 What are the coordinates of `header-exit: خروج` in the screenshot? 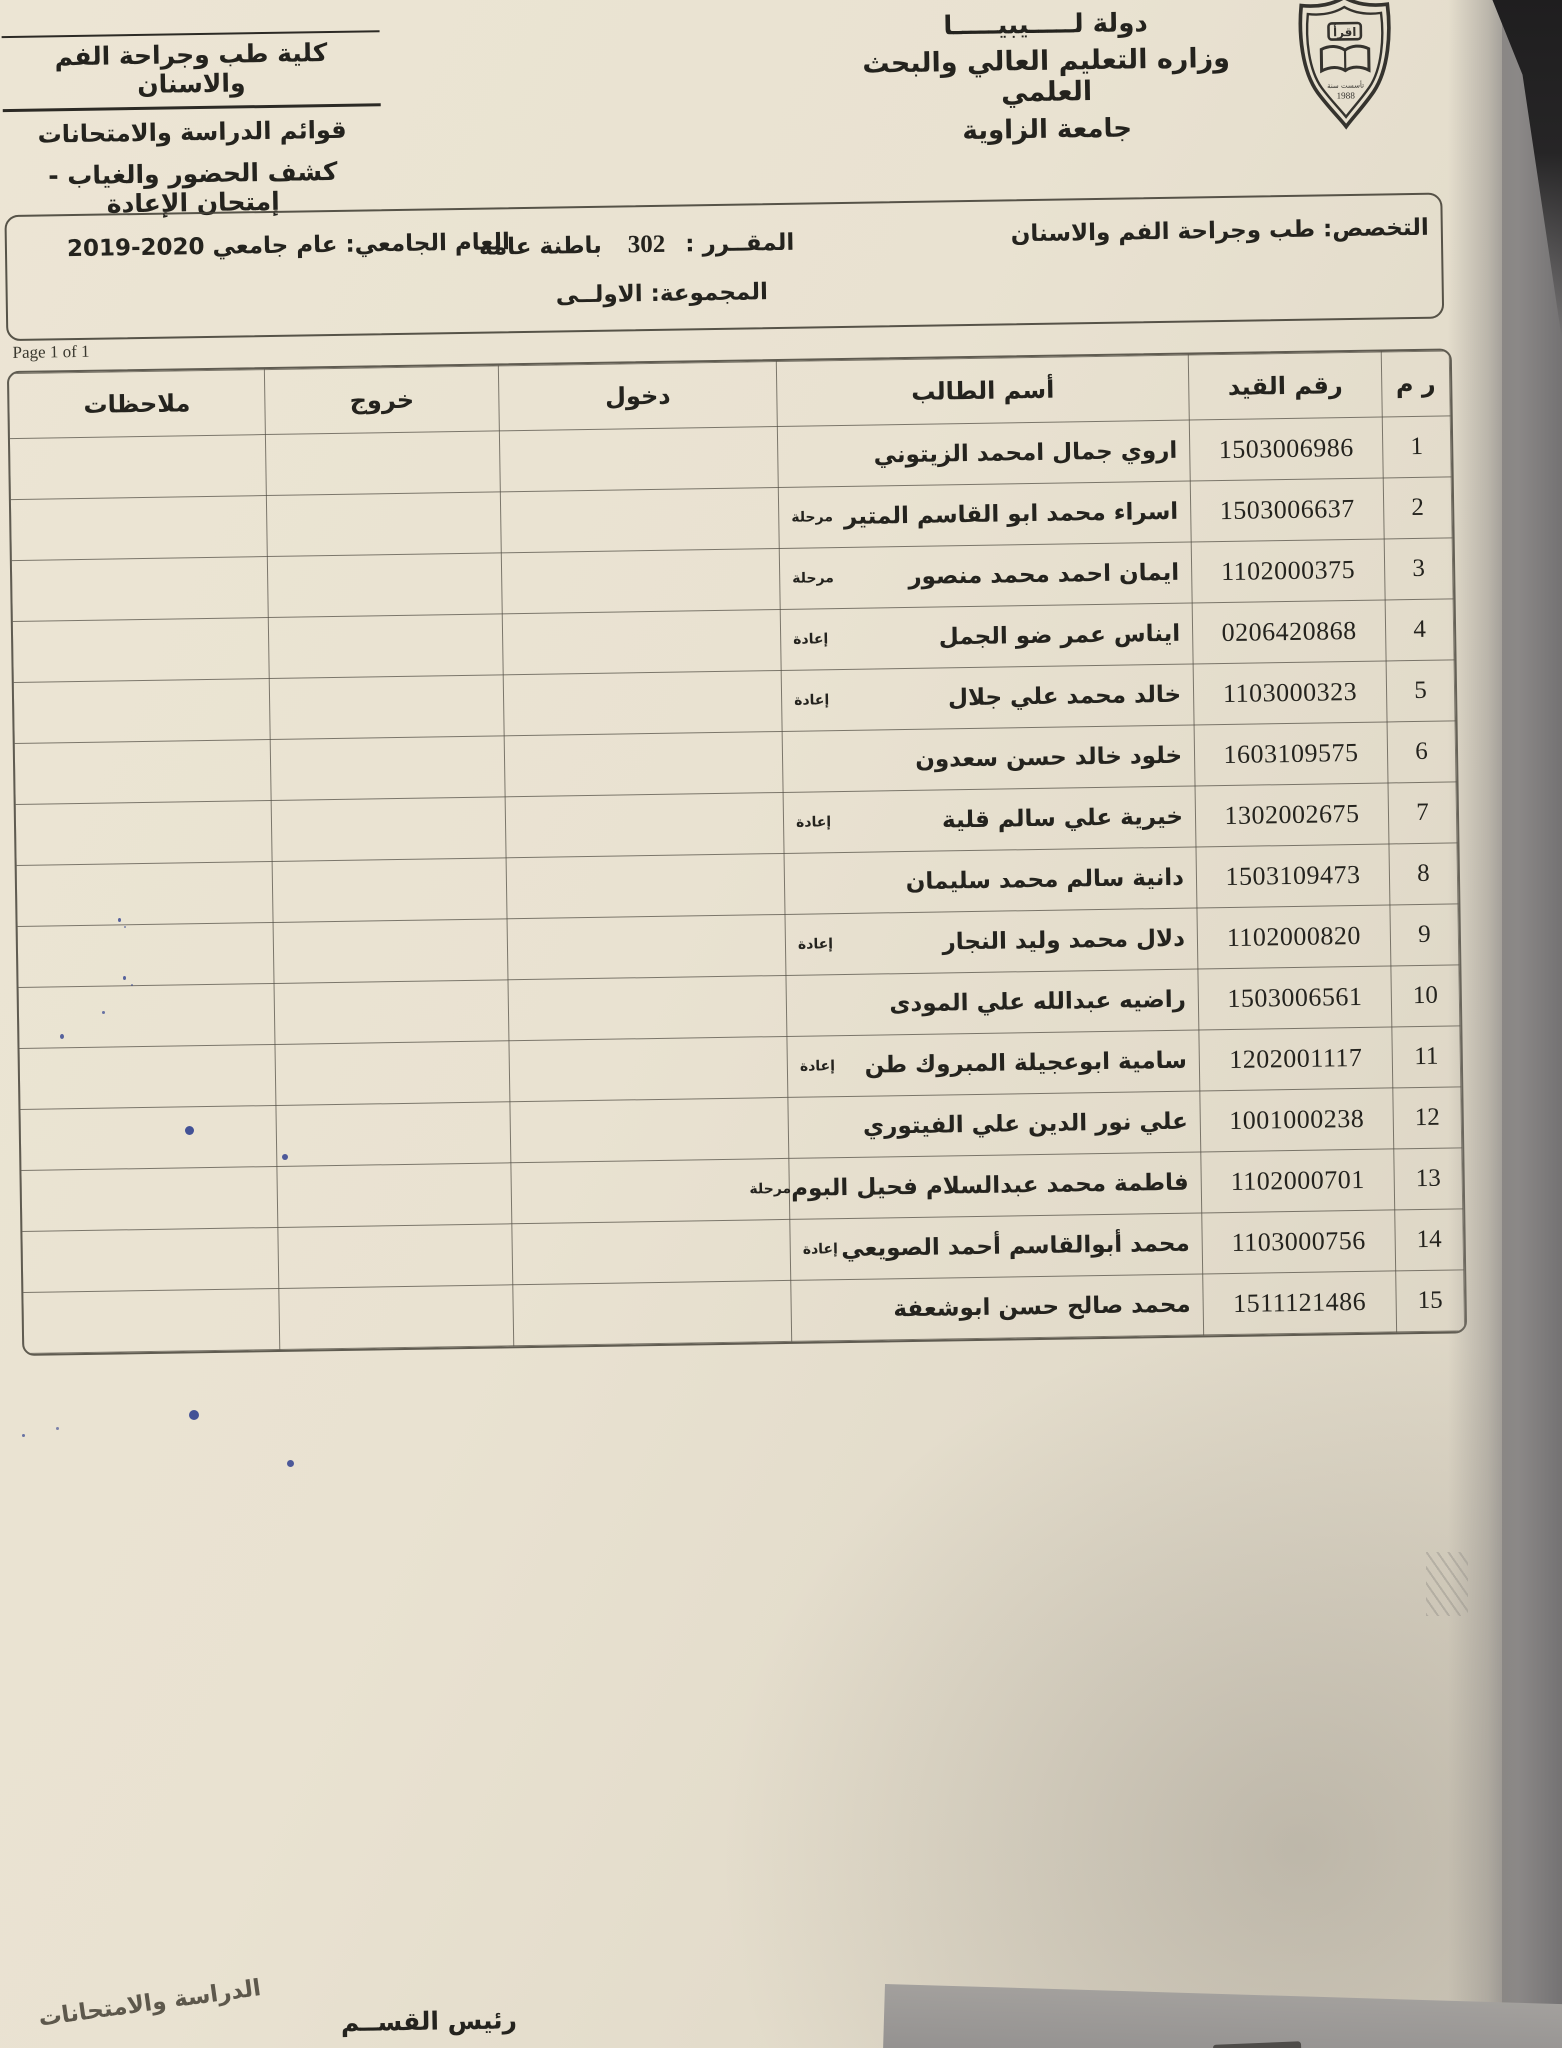 It's located at (382, 400).